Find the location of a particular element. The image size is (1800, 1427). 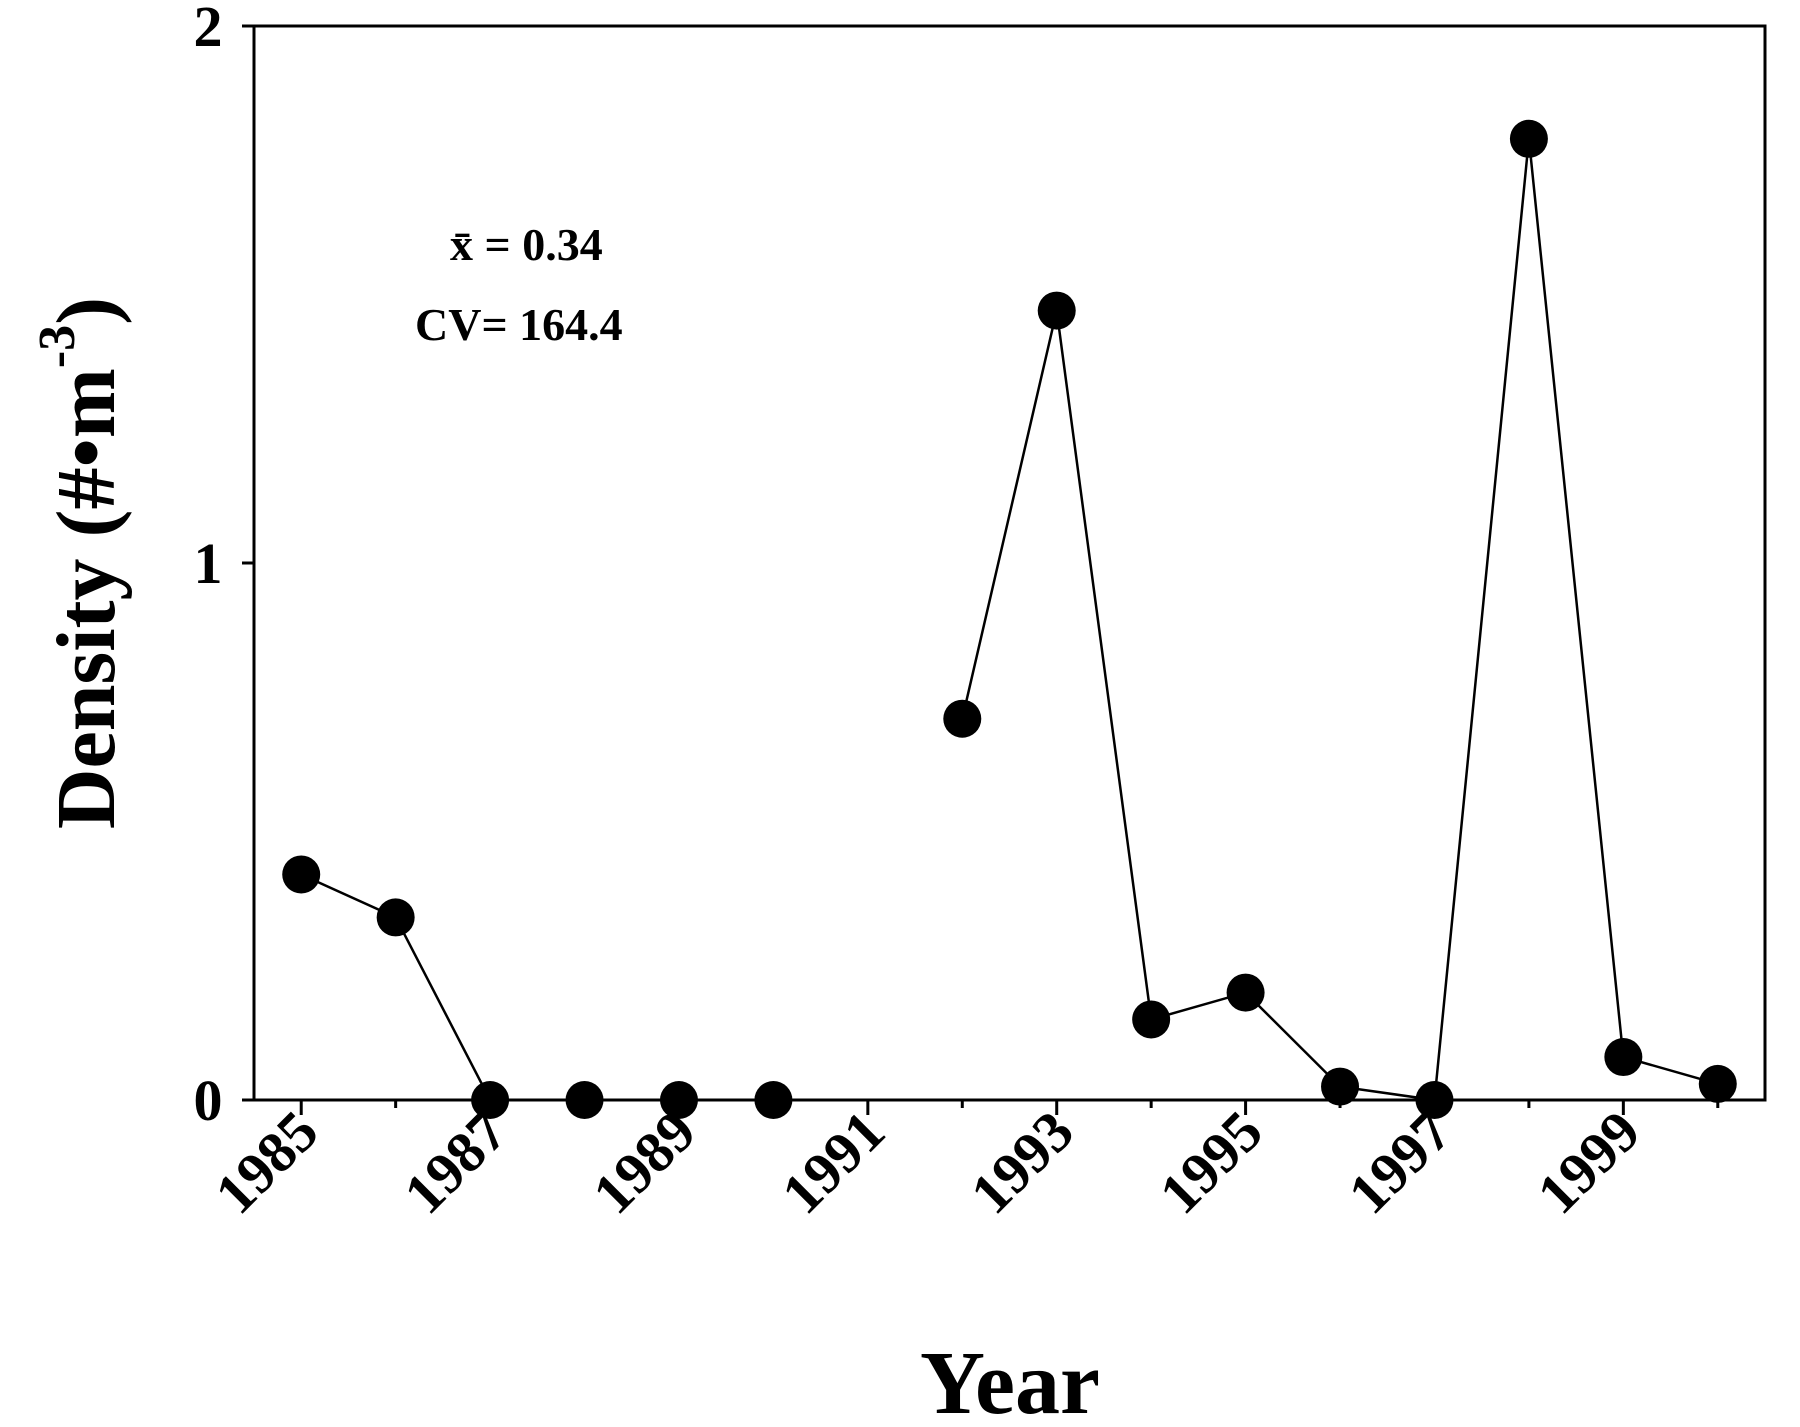

x-tick-label: 1997 is located at coordinates (1400, 1162).